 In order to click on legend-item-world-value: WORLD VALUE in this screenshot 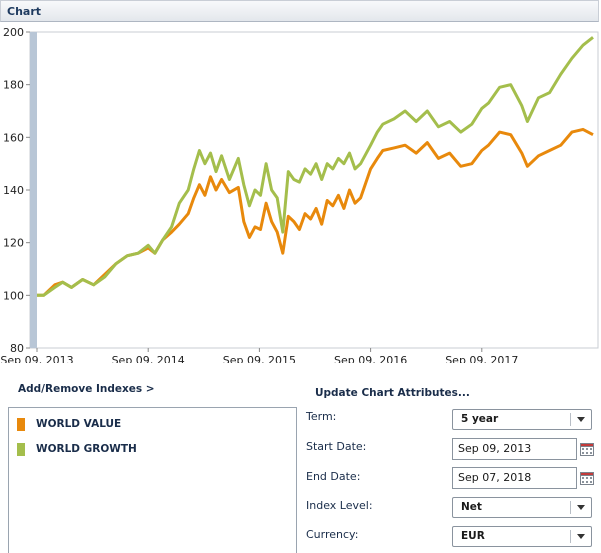, I will do `click(69, 424)`.